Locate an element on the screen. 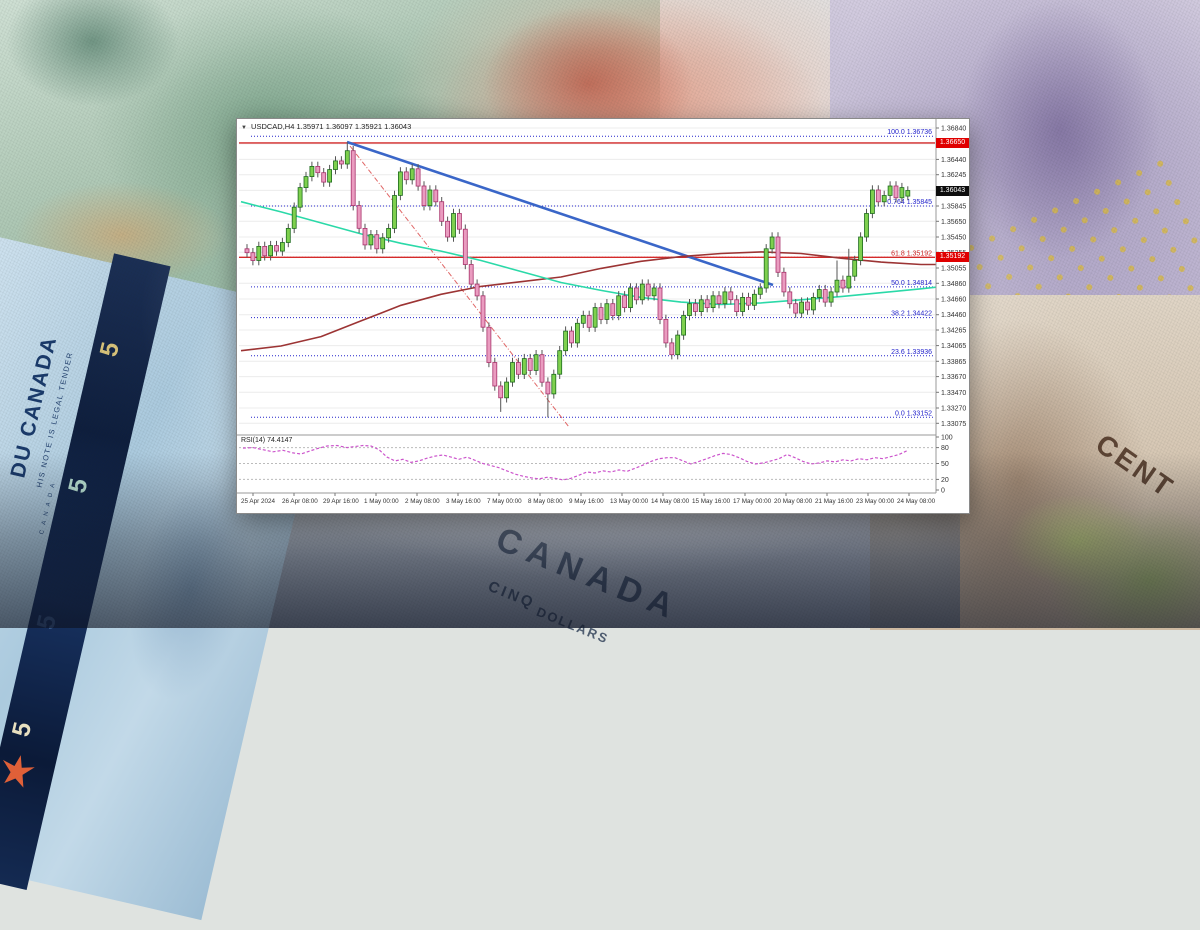 This screenshot has width=1200, height=930. svg-text: 1.36245 is located at coordinates (953, 175).